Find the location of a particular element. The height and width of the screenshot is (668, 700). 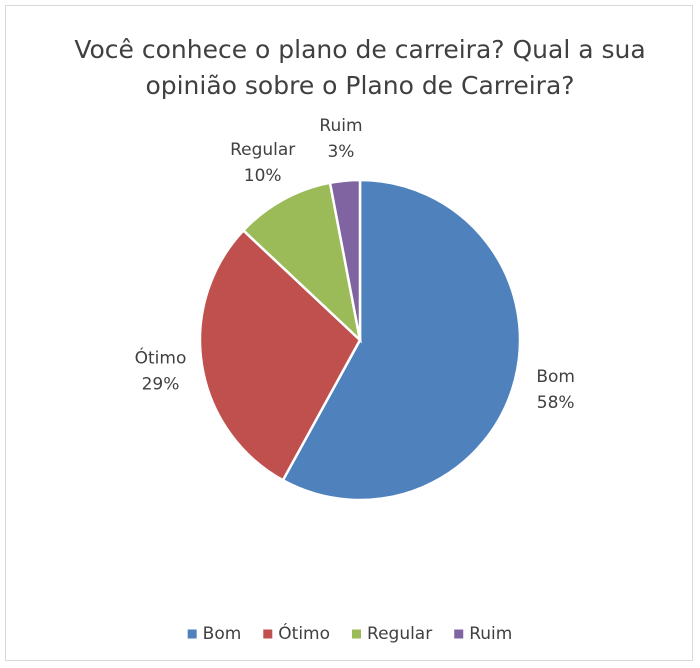

data-label-name: Regular is located at coordinates (262, 150).